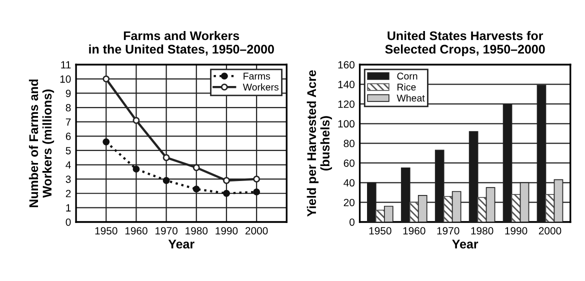 Image resolution: width=585 pixels, height=281 pixels. What do you see at coordinates (346, 124) in the screenshot?
I see `y-tick-label: 100` at bounding box center [346, 124].